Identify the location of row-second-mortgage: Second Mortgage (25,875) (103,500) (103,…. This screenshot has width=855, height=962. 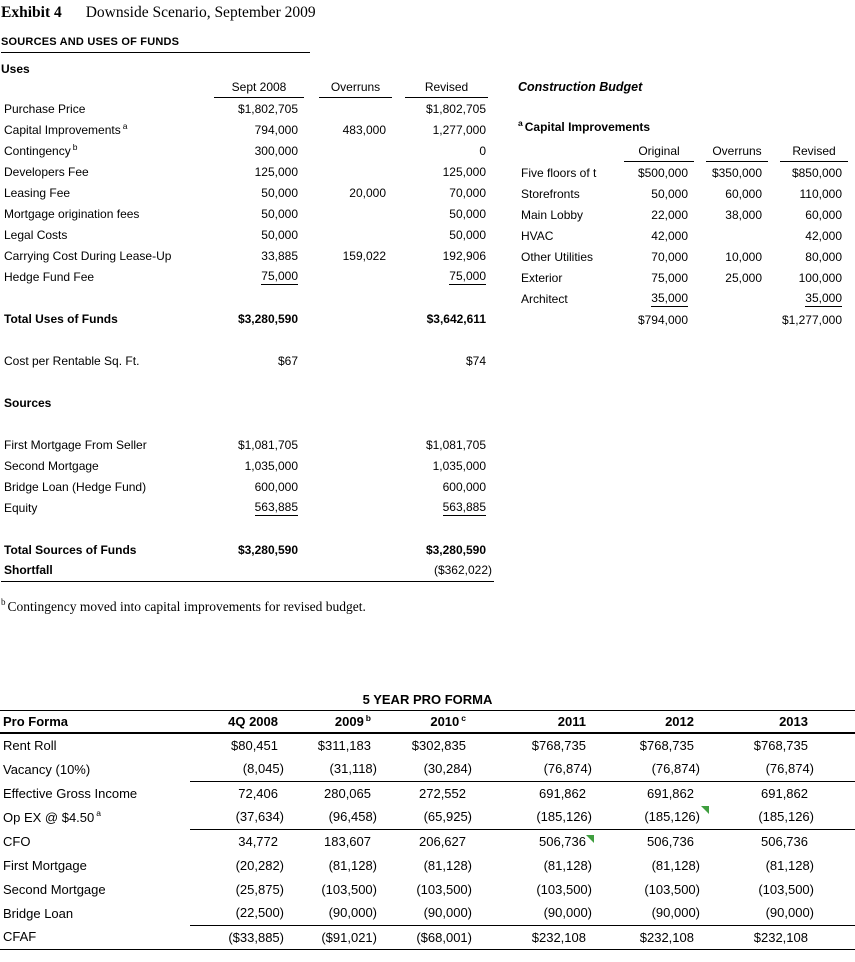
(408, 889).